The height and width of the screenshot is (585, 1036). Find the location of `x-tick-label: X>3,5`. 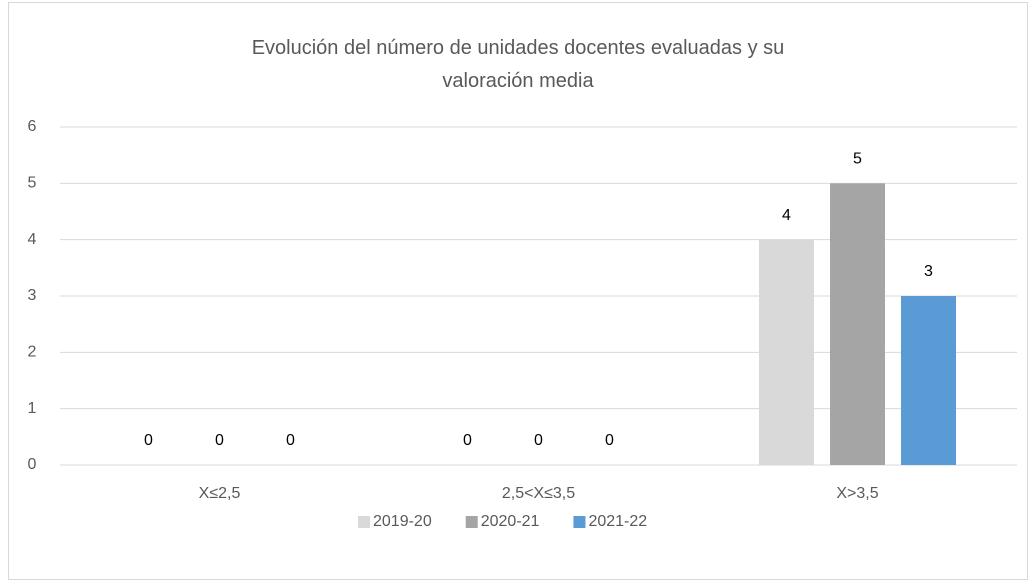

x-tick-label: X>3,5 is located at coordinates (857, 493).